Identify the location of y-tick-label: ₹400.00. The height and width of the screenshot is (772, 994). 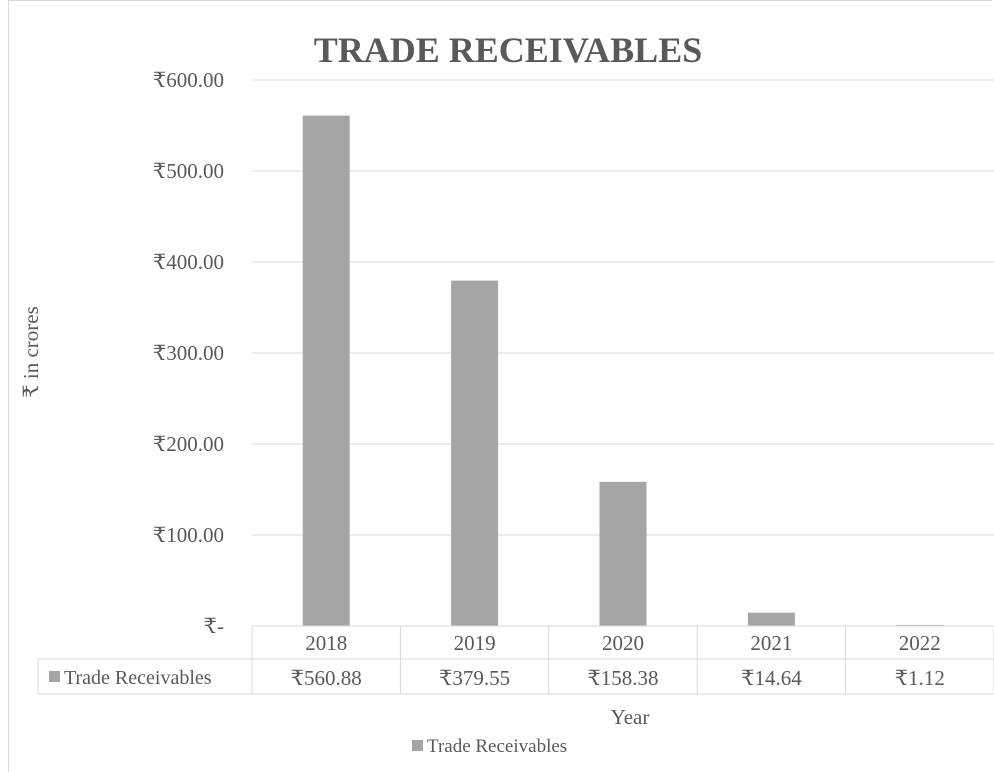
(188, 262).